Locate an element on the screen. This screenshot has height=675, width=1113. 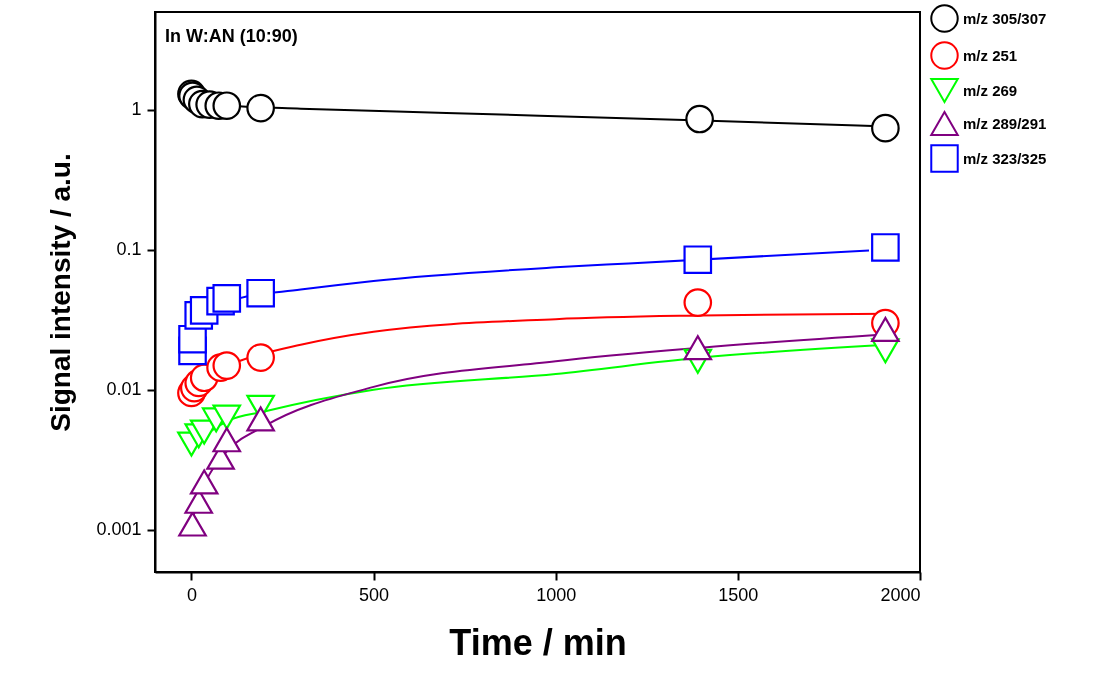
x-tick-label: 1500 is located at coordinates (738, 594).